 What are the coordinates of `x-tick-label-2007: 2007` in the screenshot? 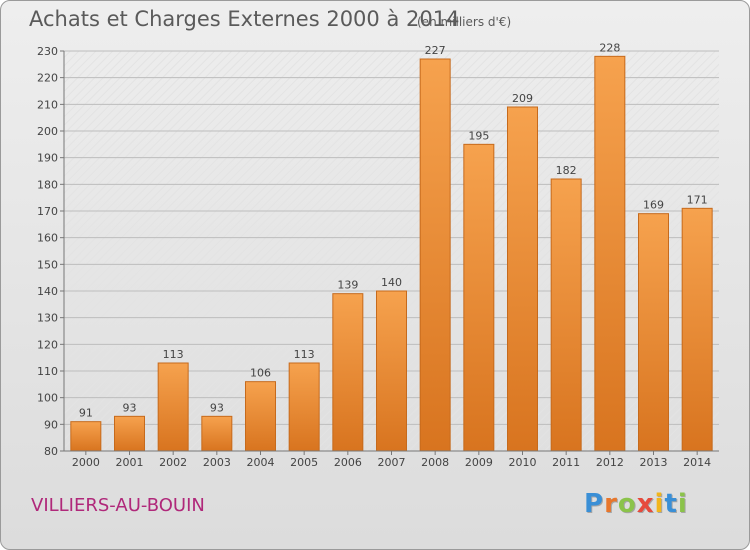 It's located at (392, 462).